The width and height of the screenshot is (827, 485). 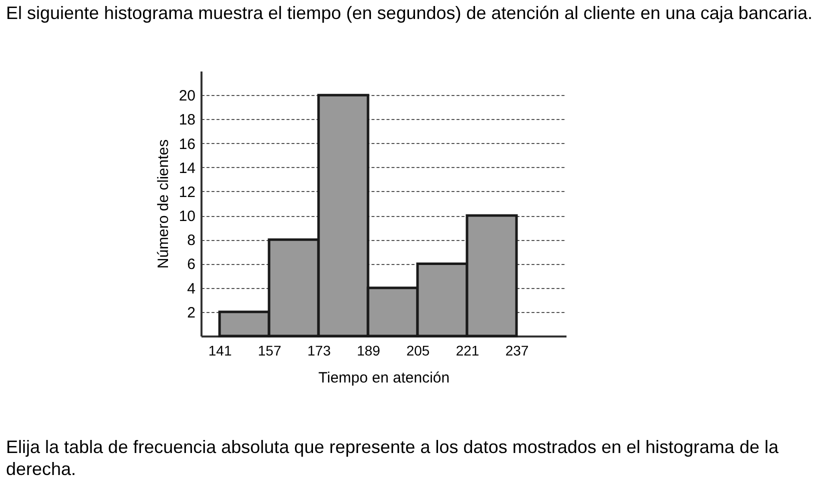 I want to click on y-tick-label: 2, so click(x=191, y=313).